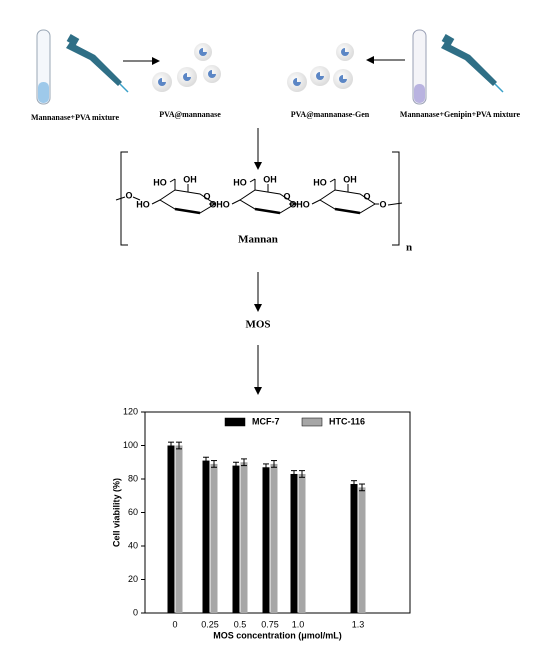 The image size is (550, 664). I want to click on capsules-left, so click(186, 67).